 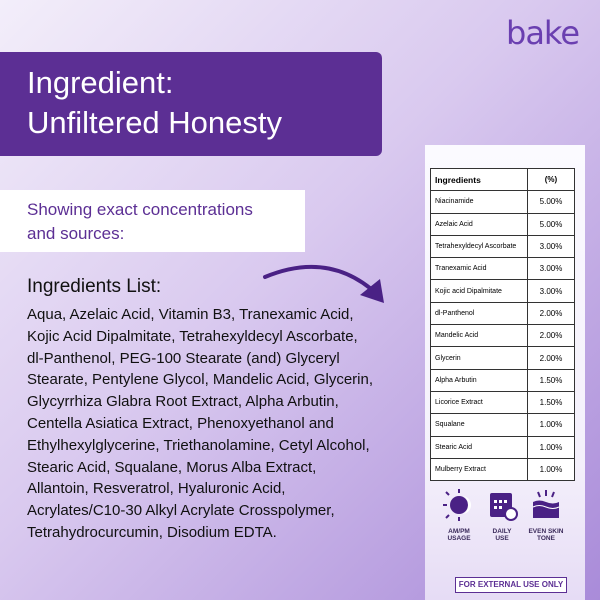 What do you see at coordinates (479, 469) in the screenshot?
I see `ingredient-cell: Mulberry Extract` at bounding box center [479, 469].